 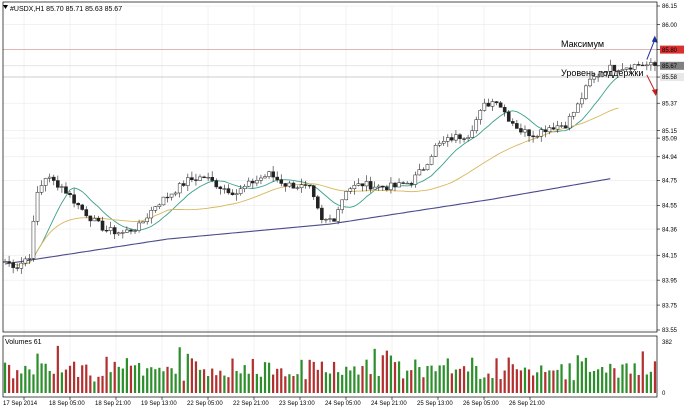 What do you see at coordinates (330, 366) in the screenshot?
I see `volume-panel-frame` at bounding box center [330, 366].